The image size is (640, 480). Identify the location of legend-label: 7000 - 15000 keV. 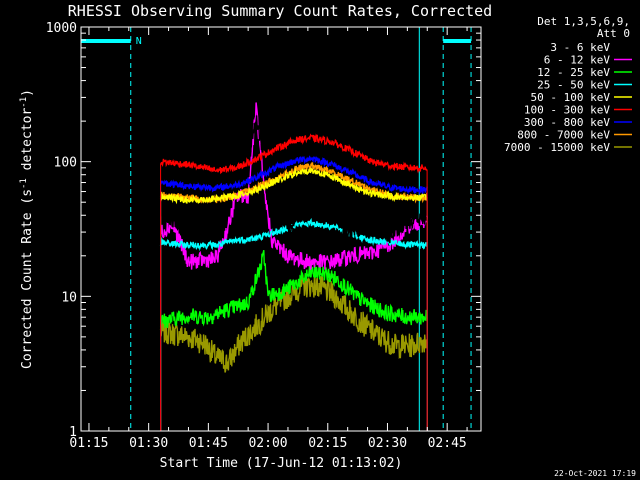
(557, 147).